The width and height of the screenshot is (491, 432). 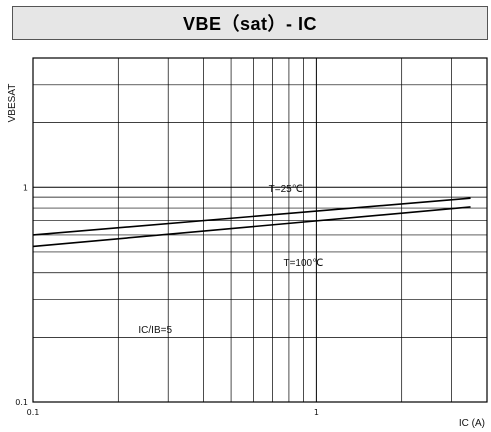 I want to click on annotations: T=25℃ T=100℃ IC/IB=5, so click(x=230, y=260).